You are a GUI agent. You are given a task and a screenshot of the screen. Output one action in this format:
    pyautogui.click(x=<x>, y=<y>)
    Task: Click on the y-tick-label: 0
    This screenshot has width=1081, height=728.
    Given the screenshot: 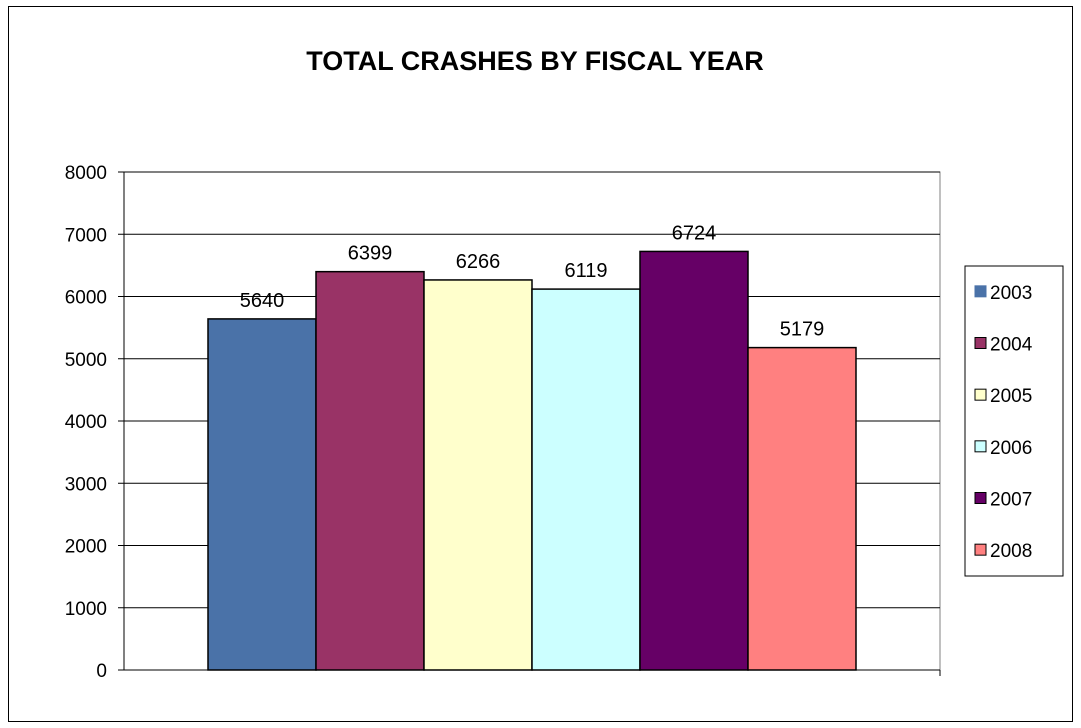 What is the action you would take?
    pyautogui.click(x=101, y=671)
    